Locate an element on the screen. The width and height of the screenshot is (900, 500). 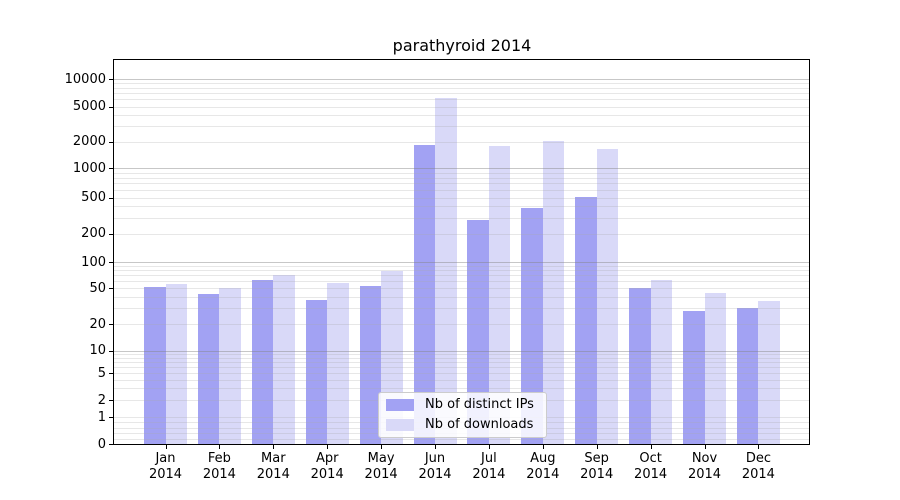
y-tick-label: 0 is located at coordinates (101, 444).